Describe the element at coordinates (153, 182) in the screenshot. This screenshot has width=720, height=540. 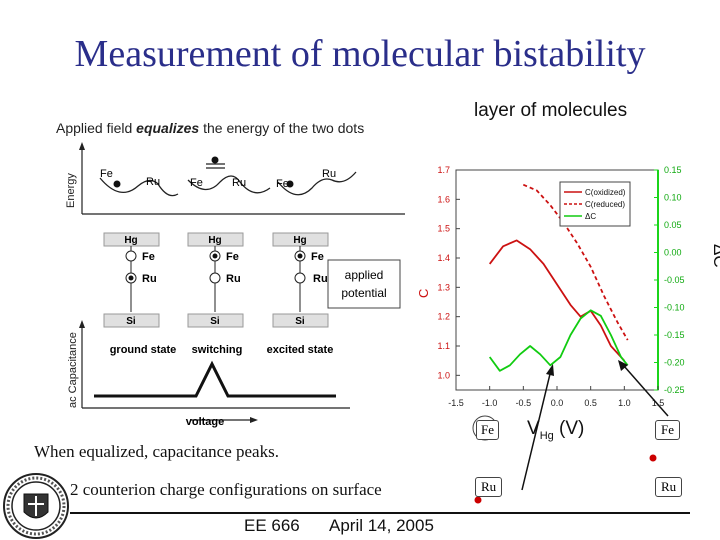
I see `ground-ru-label: Ru` at that location.